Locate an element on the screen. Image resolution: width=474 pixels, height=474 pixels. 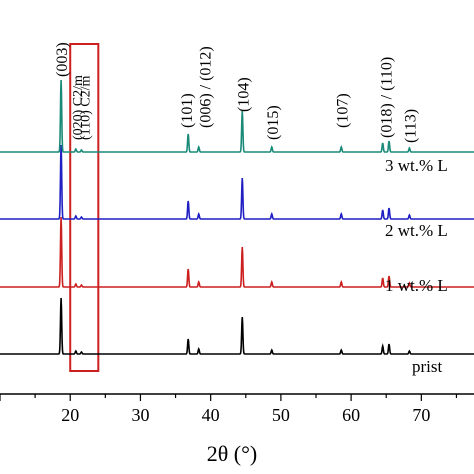
x-tick-label-70: 70 is located at coordinates (421, 415).